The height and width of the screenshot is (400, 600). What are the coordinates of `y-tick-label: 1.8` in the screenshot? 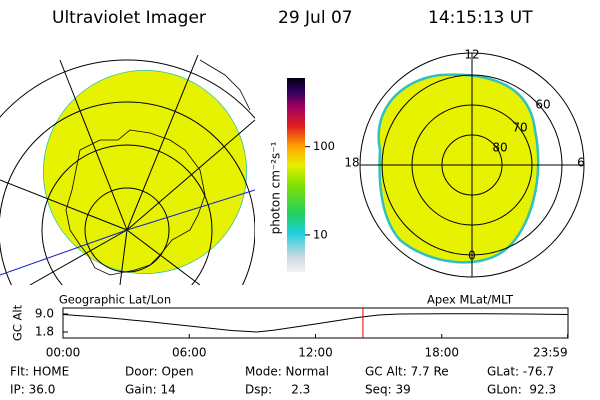 It's located at (44, 332).